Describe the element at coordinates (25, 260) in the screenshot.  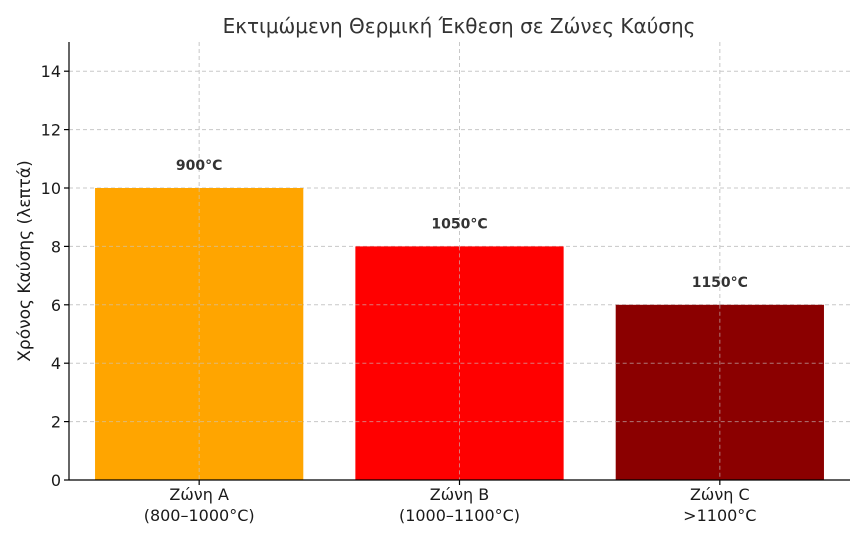
I see `y-axis-label: Χρόνος Καύσης (λεπτά)` at that location.